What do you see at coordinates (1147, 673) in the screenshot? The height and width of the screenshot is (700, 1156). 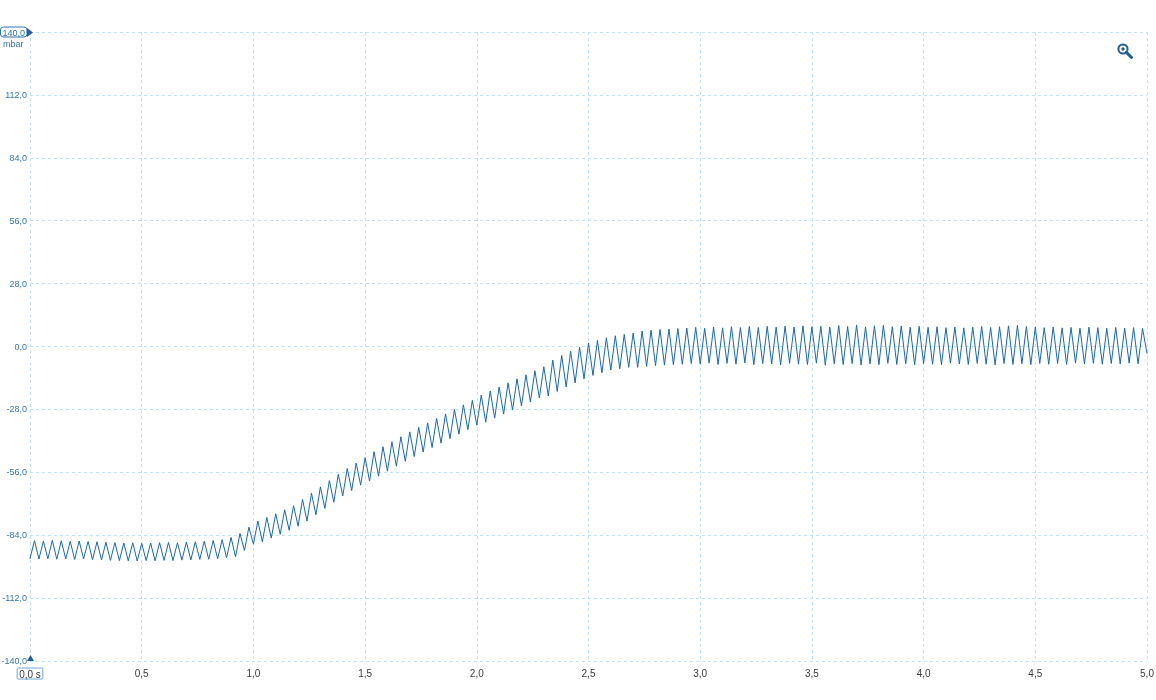 I see `x-tick-label: 5,0` at bounding box center [1147, 673].